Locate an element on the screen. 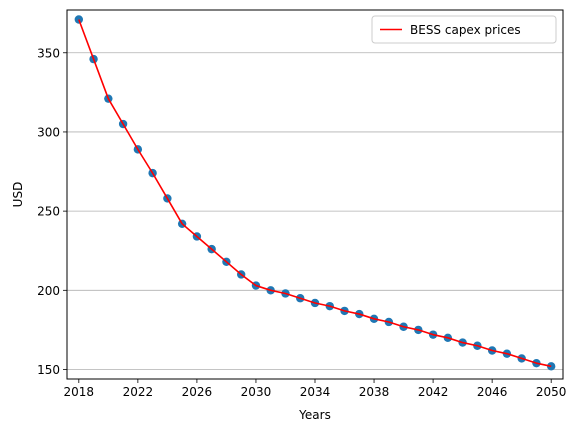 This screenshot has width=571, height=432. y-tick-label: 200 is located at coordinates (48, 291).